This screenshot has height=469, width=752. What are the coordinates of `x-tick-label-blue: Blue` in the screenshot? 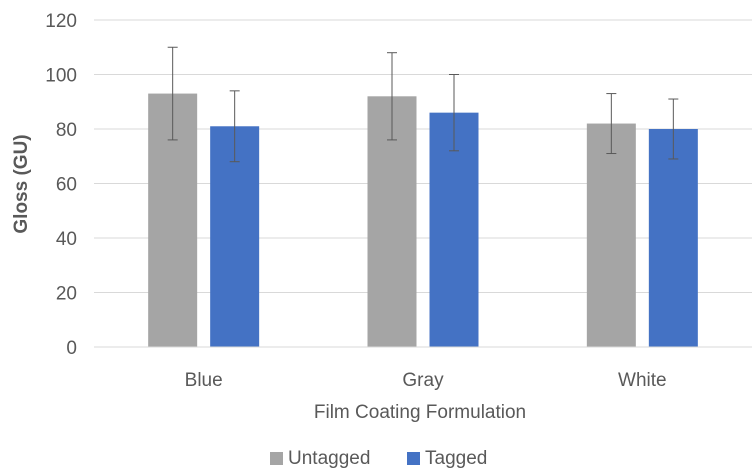 It's located at (204, 380).